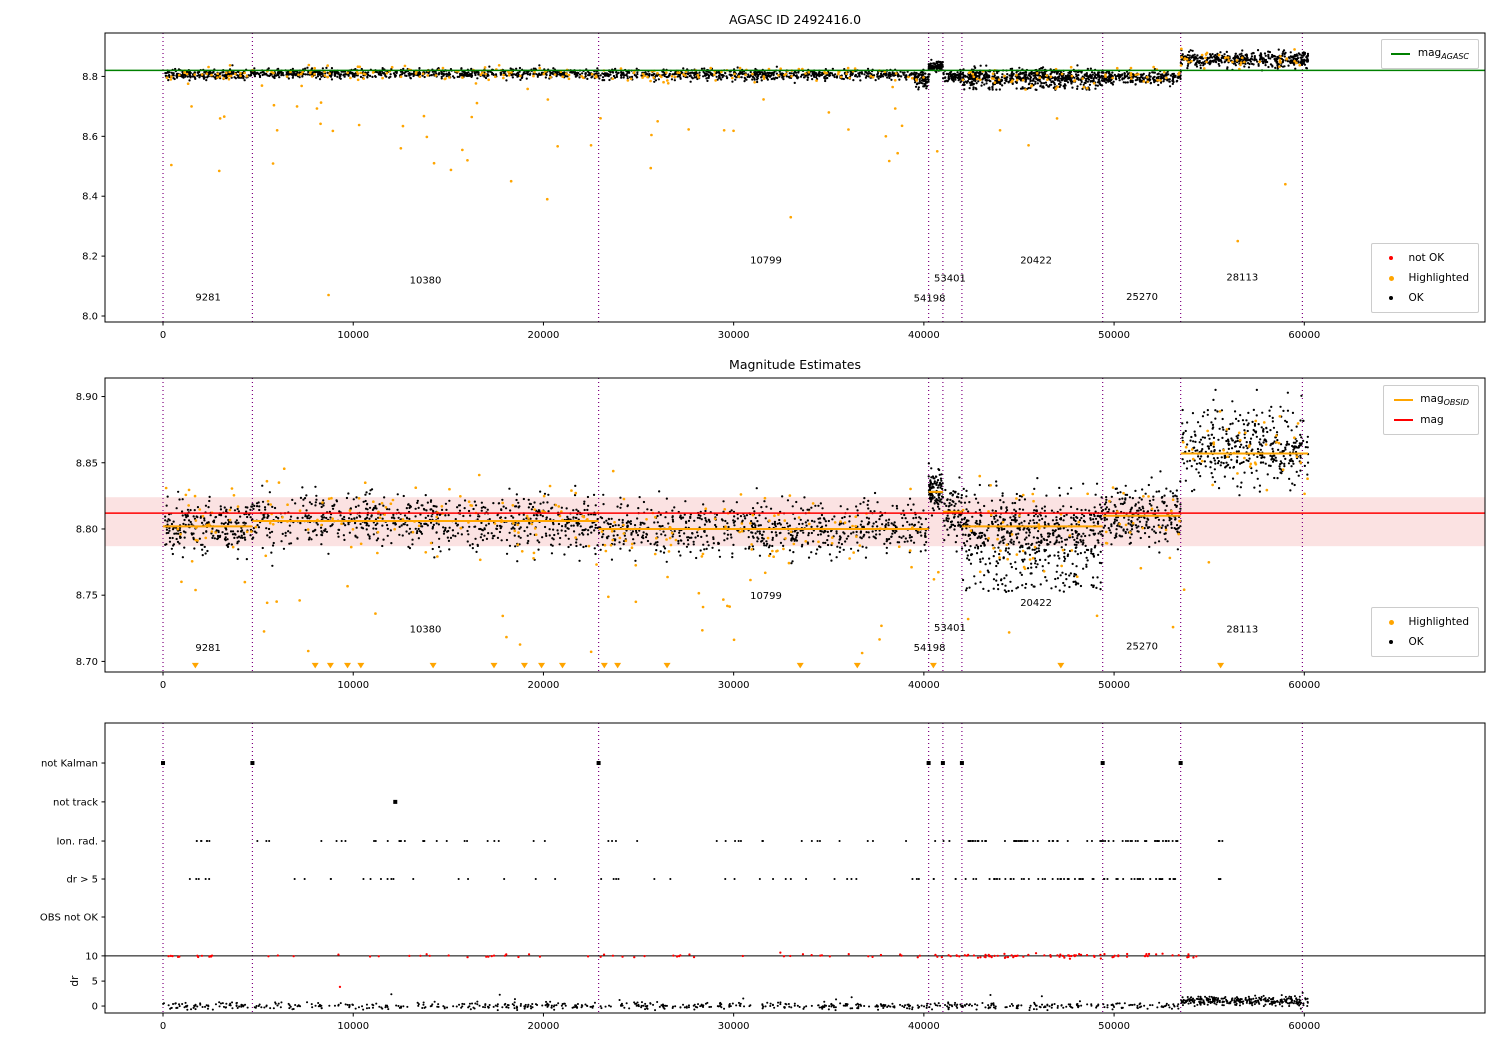 The image size is (1500, 1050). What do you see at coordinates (90, 197) in the screenshot?
I see `y-tick-label: 8.4` at bounding box center [90, 197].